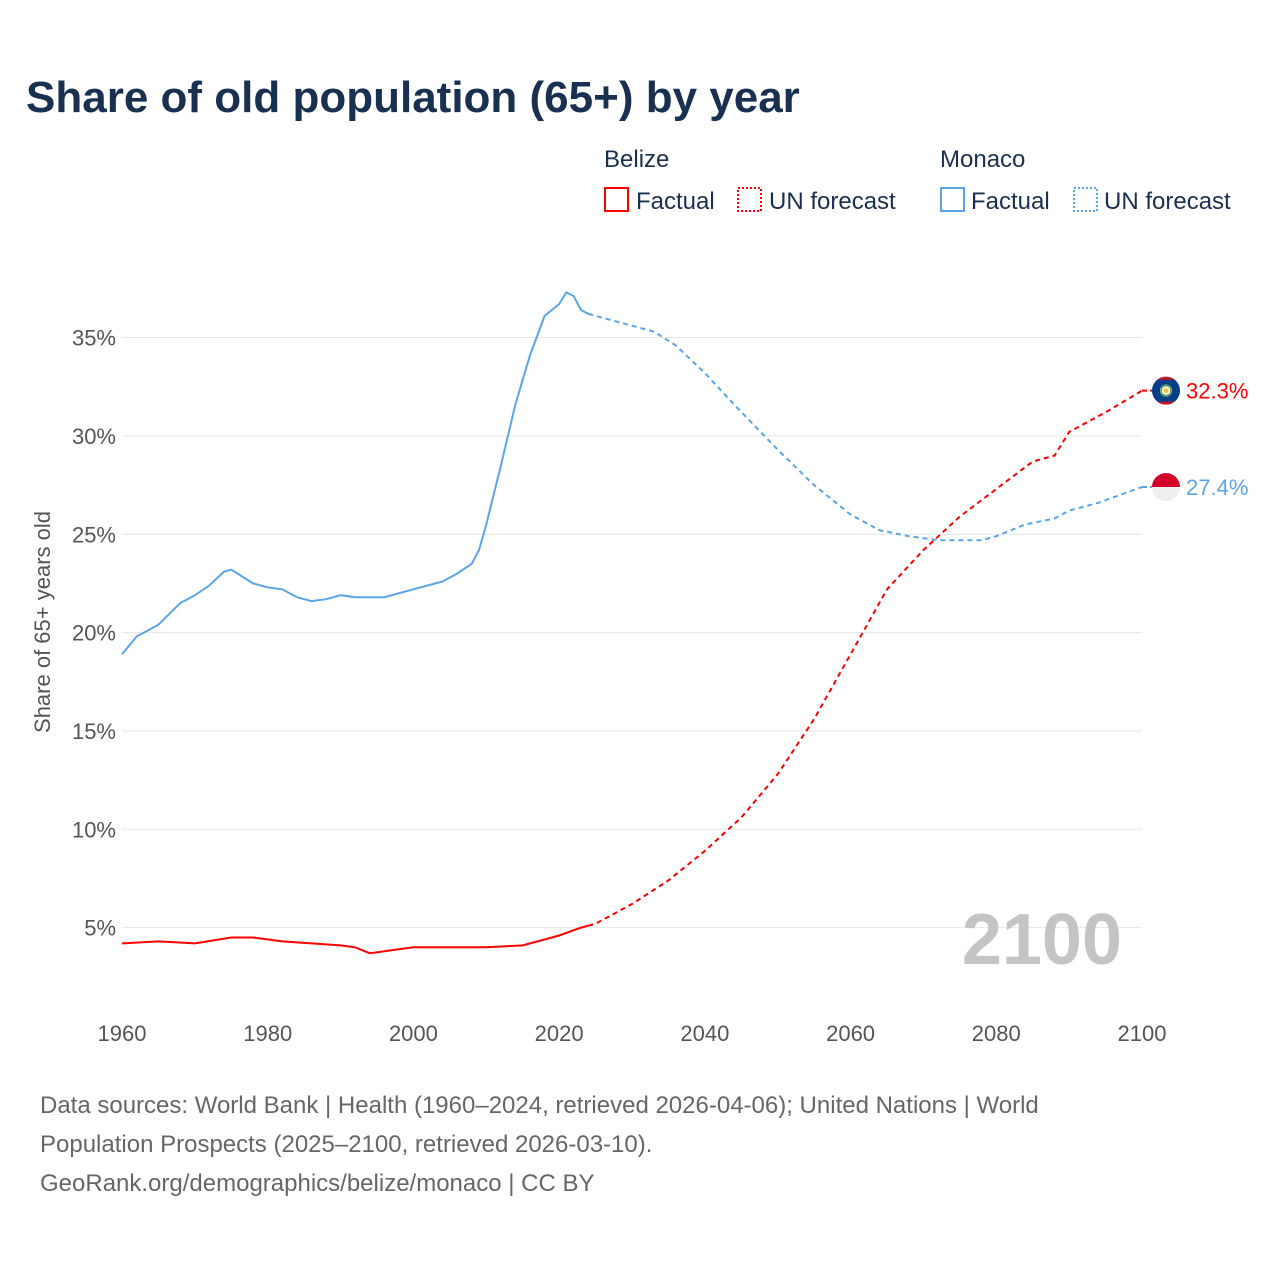  What do you see at coordinates (100, 928) in the screenshot?
I see `y-tick-label: 5%` at bounding box center [100, 928].